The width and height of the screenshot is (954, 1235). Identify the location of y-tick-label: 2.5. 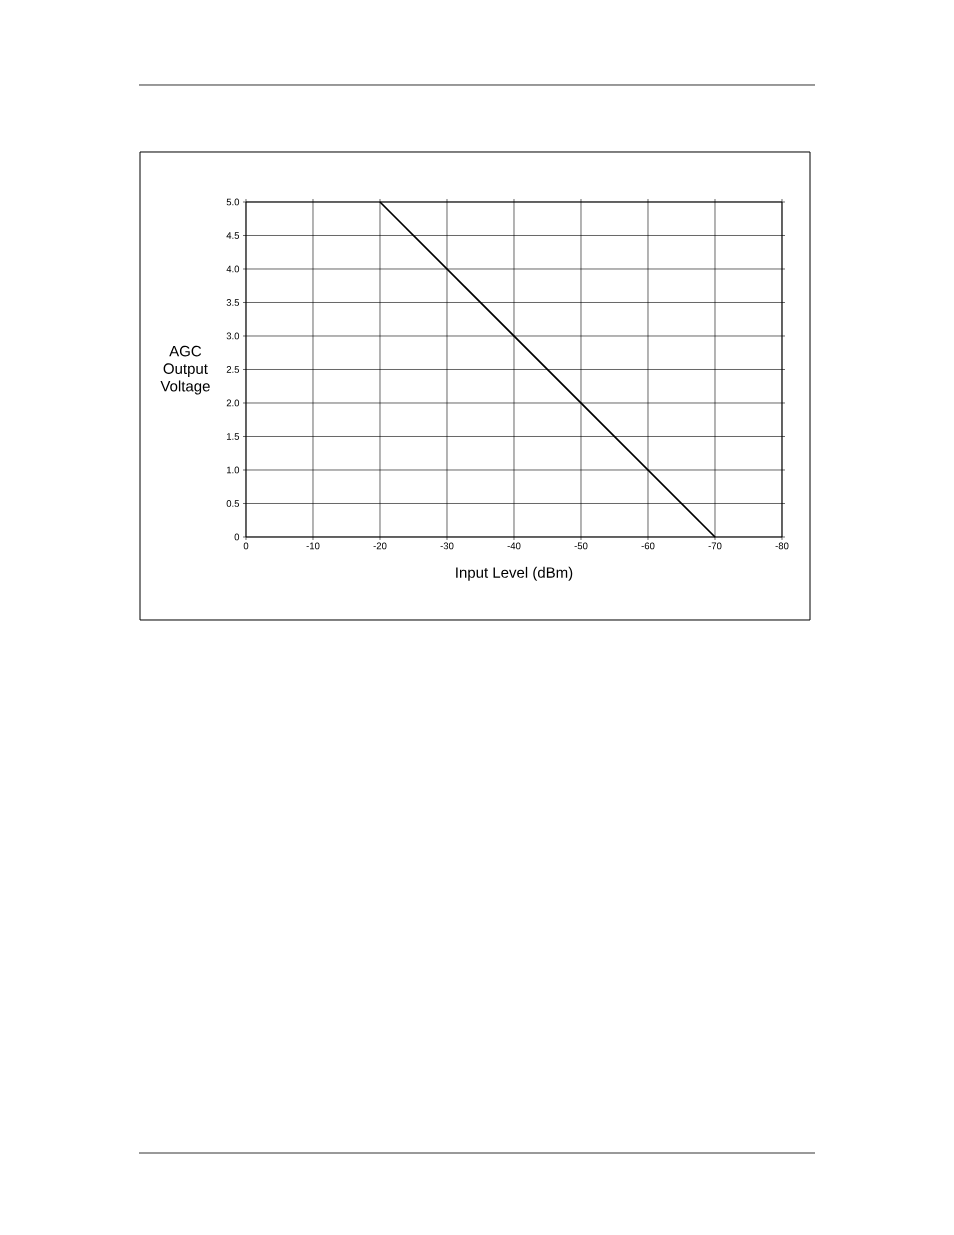
(233, 369).